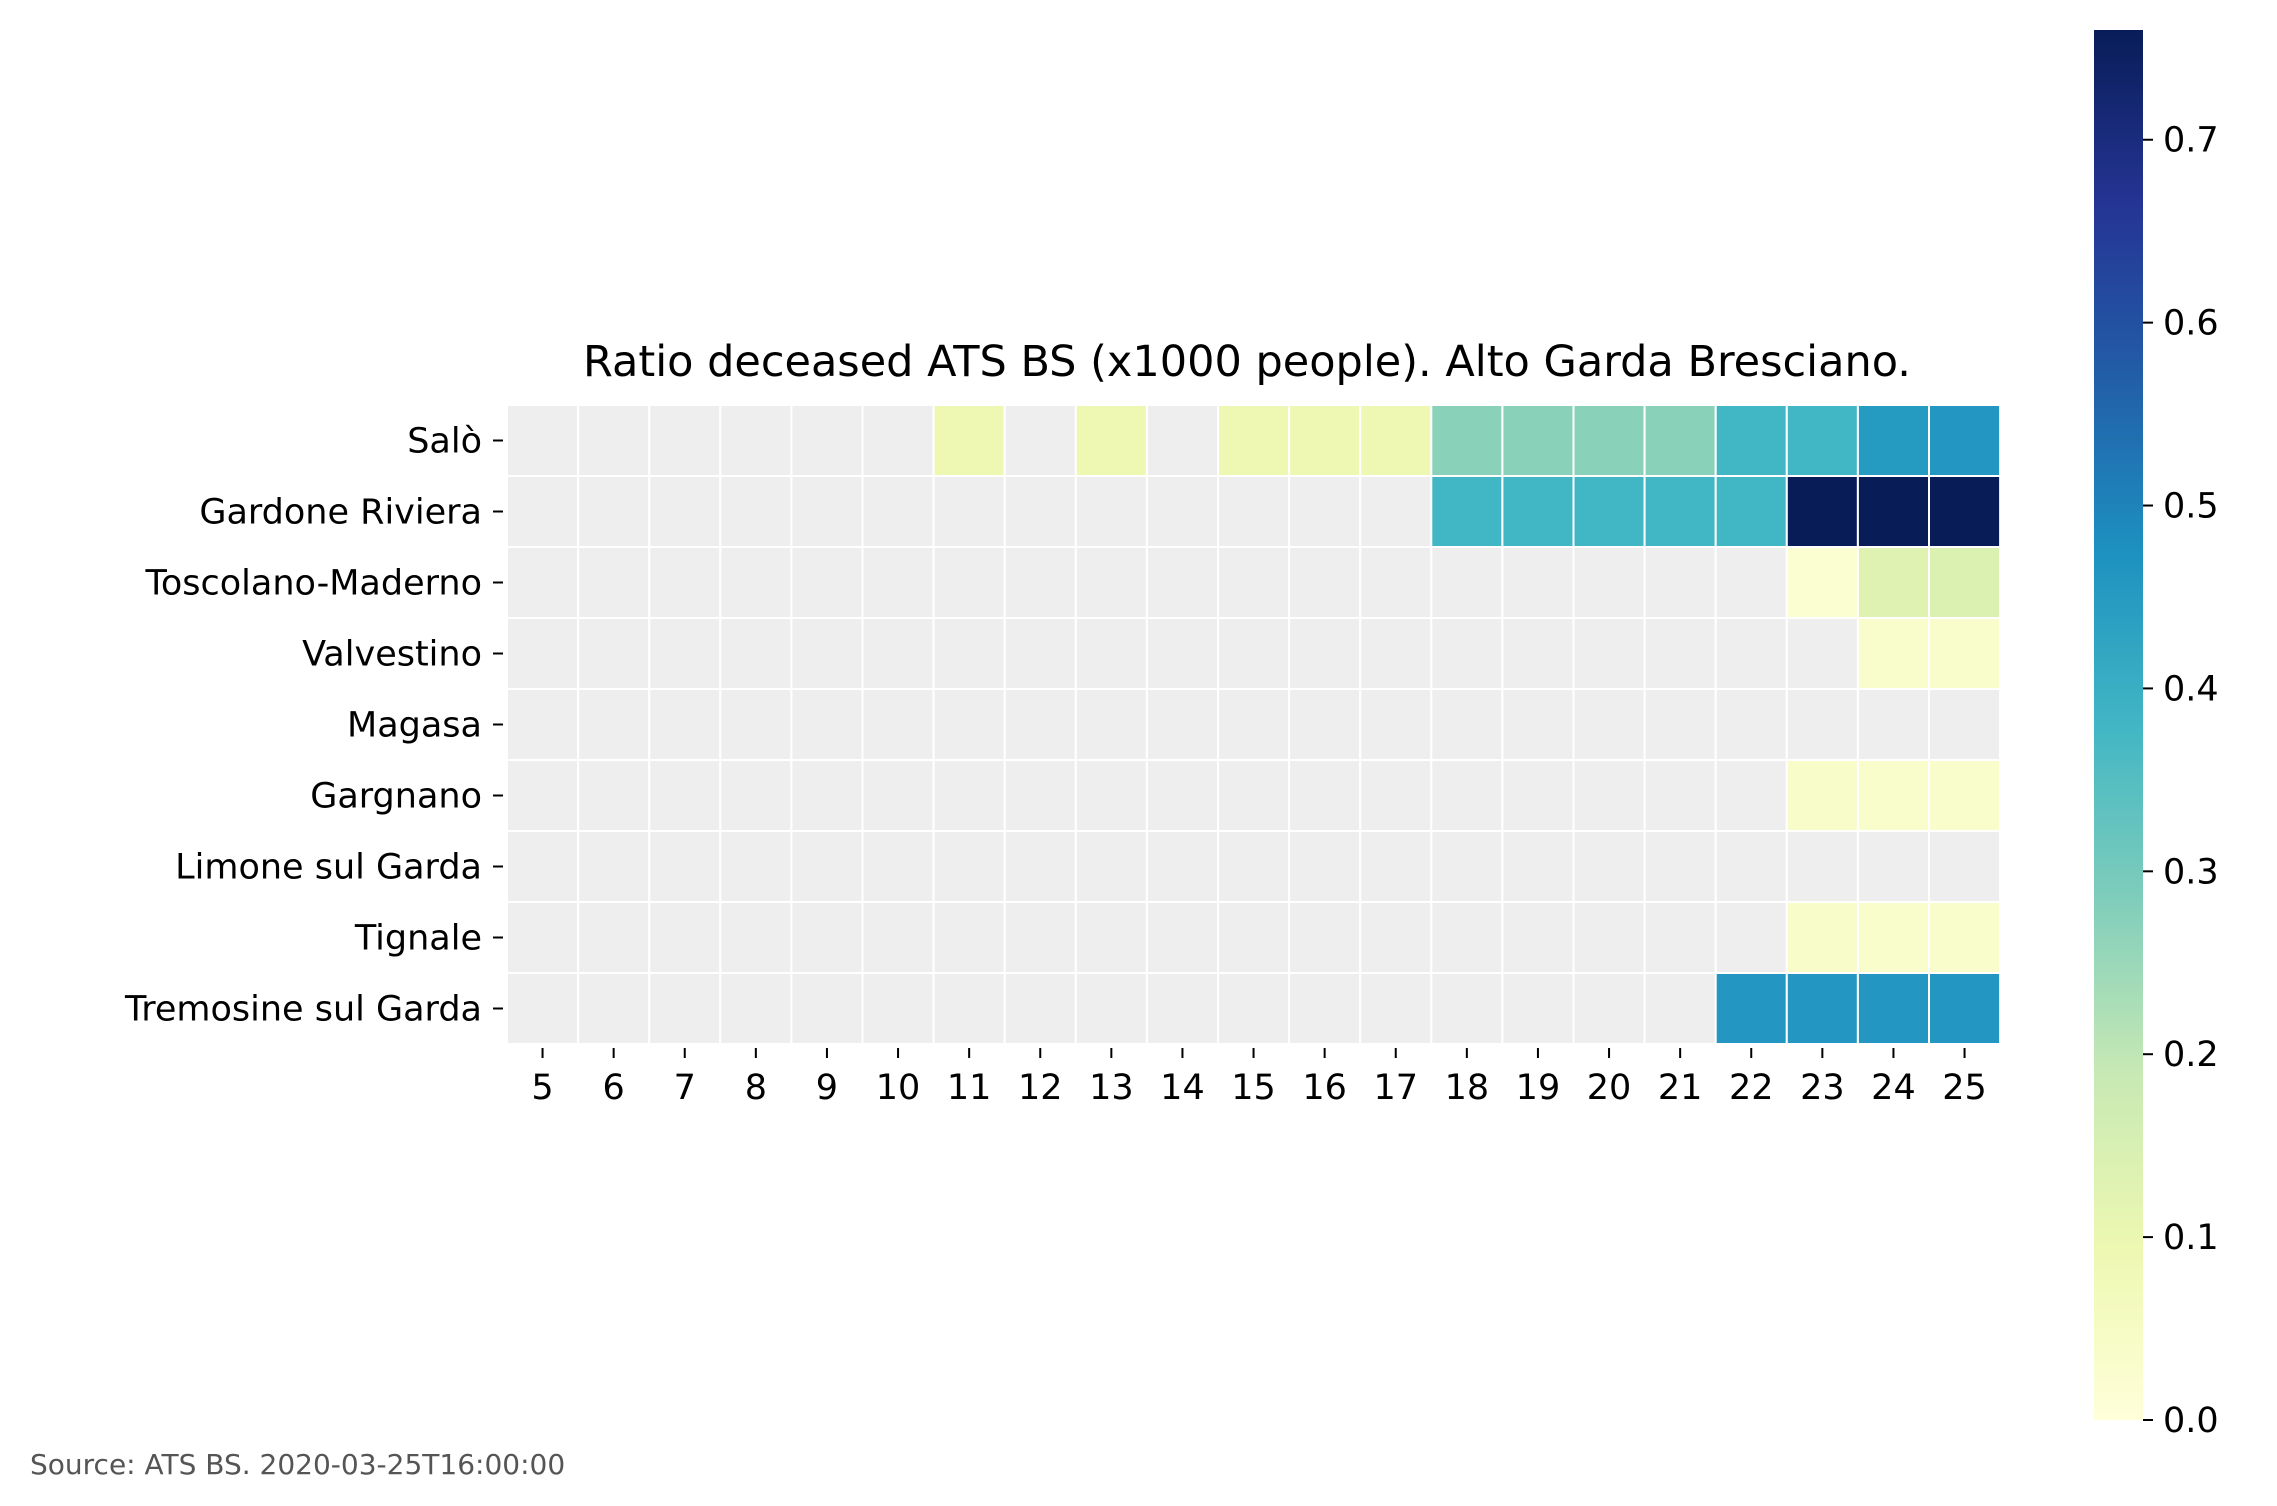 This screenshot has height=1506, width=2277. Describe the element at coordinates (756, 1088) in the screenshot. I see `x-tick-label: 8` at that location.